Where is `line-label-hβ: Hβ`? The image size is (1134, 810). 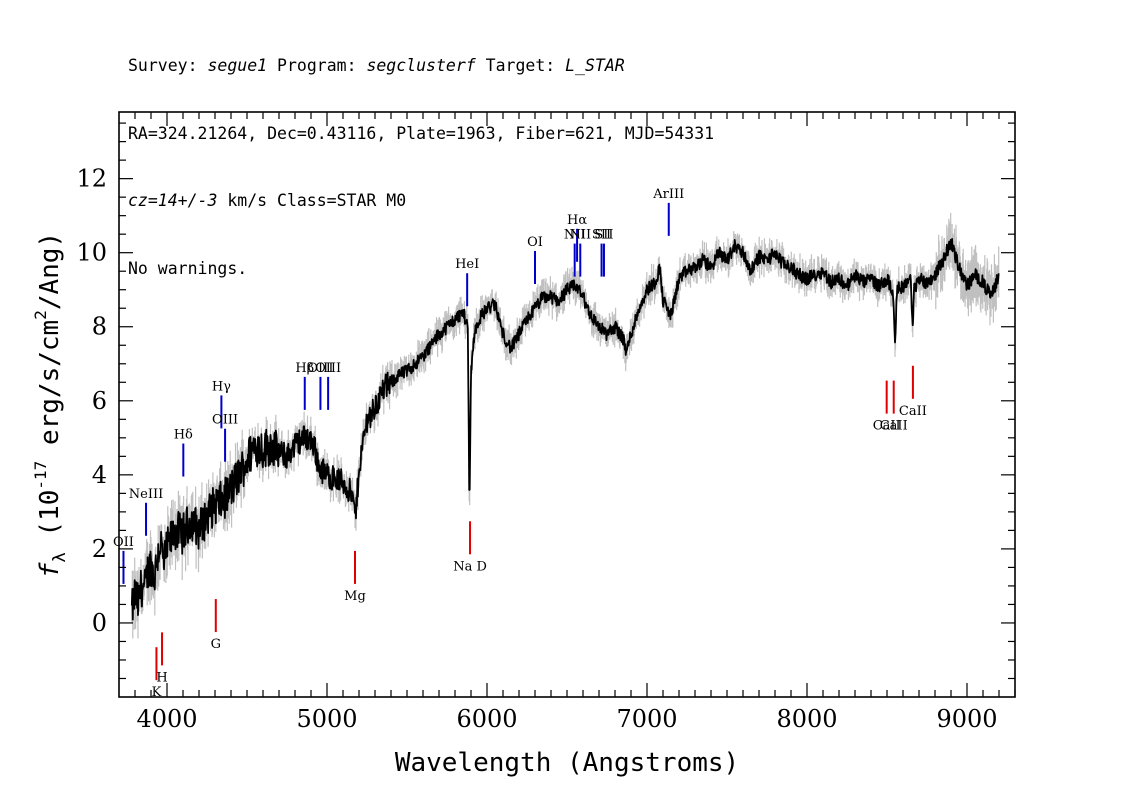
line-label-hβ: Hβ is located at coordinates (304, 368).